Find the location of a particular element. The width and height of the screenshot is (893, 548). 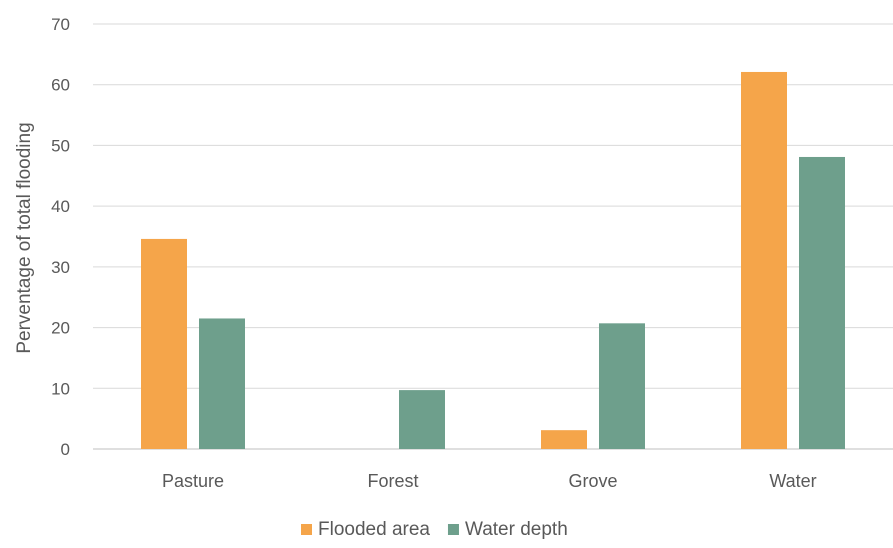

y-tick-label: 20 is located at coordinates (60, 328).